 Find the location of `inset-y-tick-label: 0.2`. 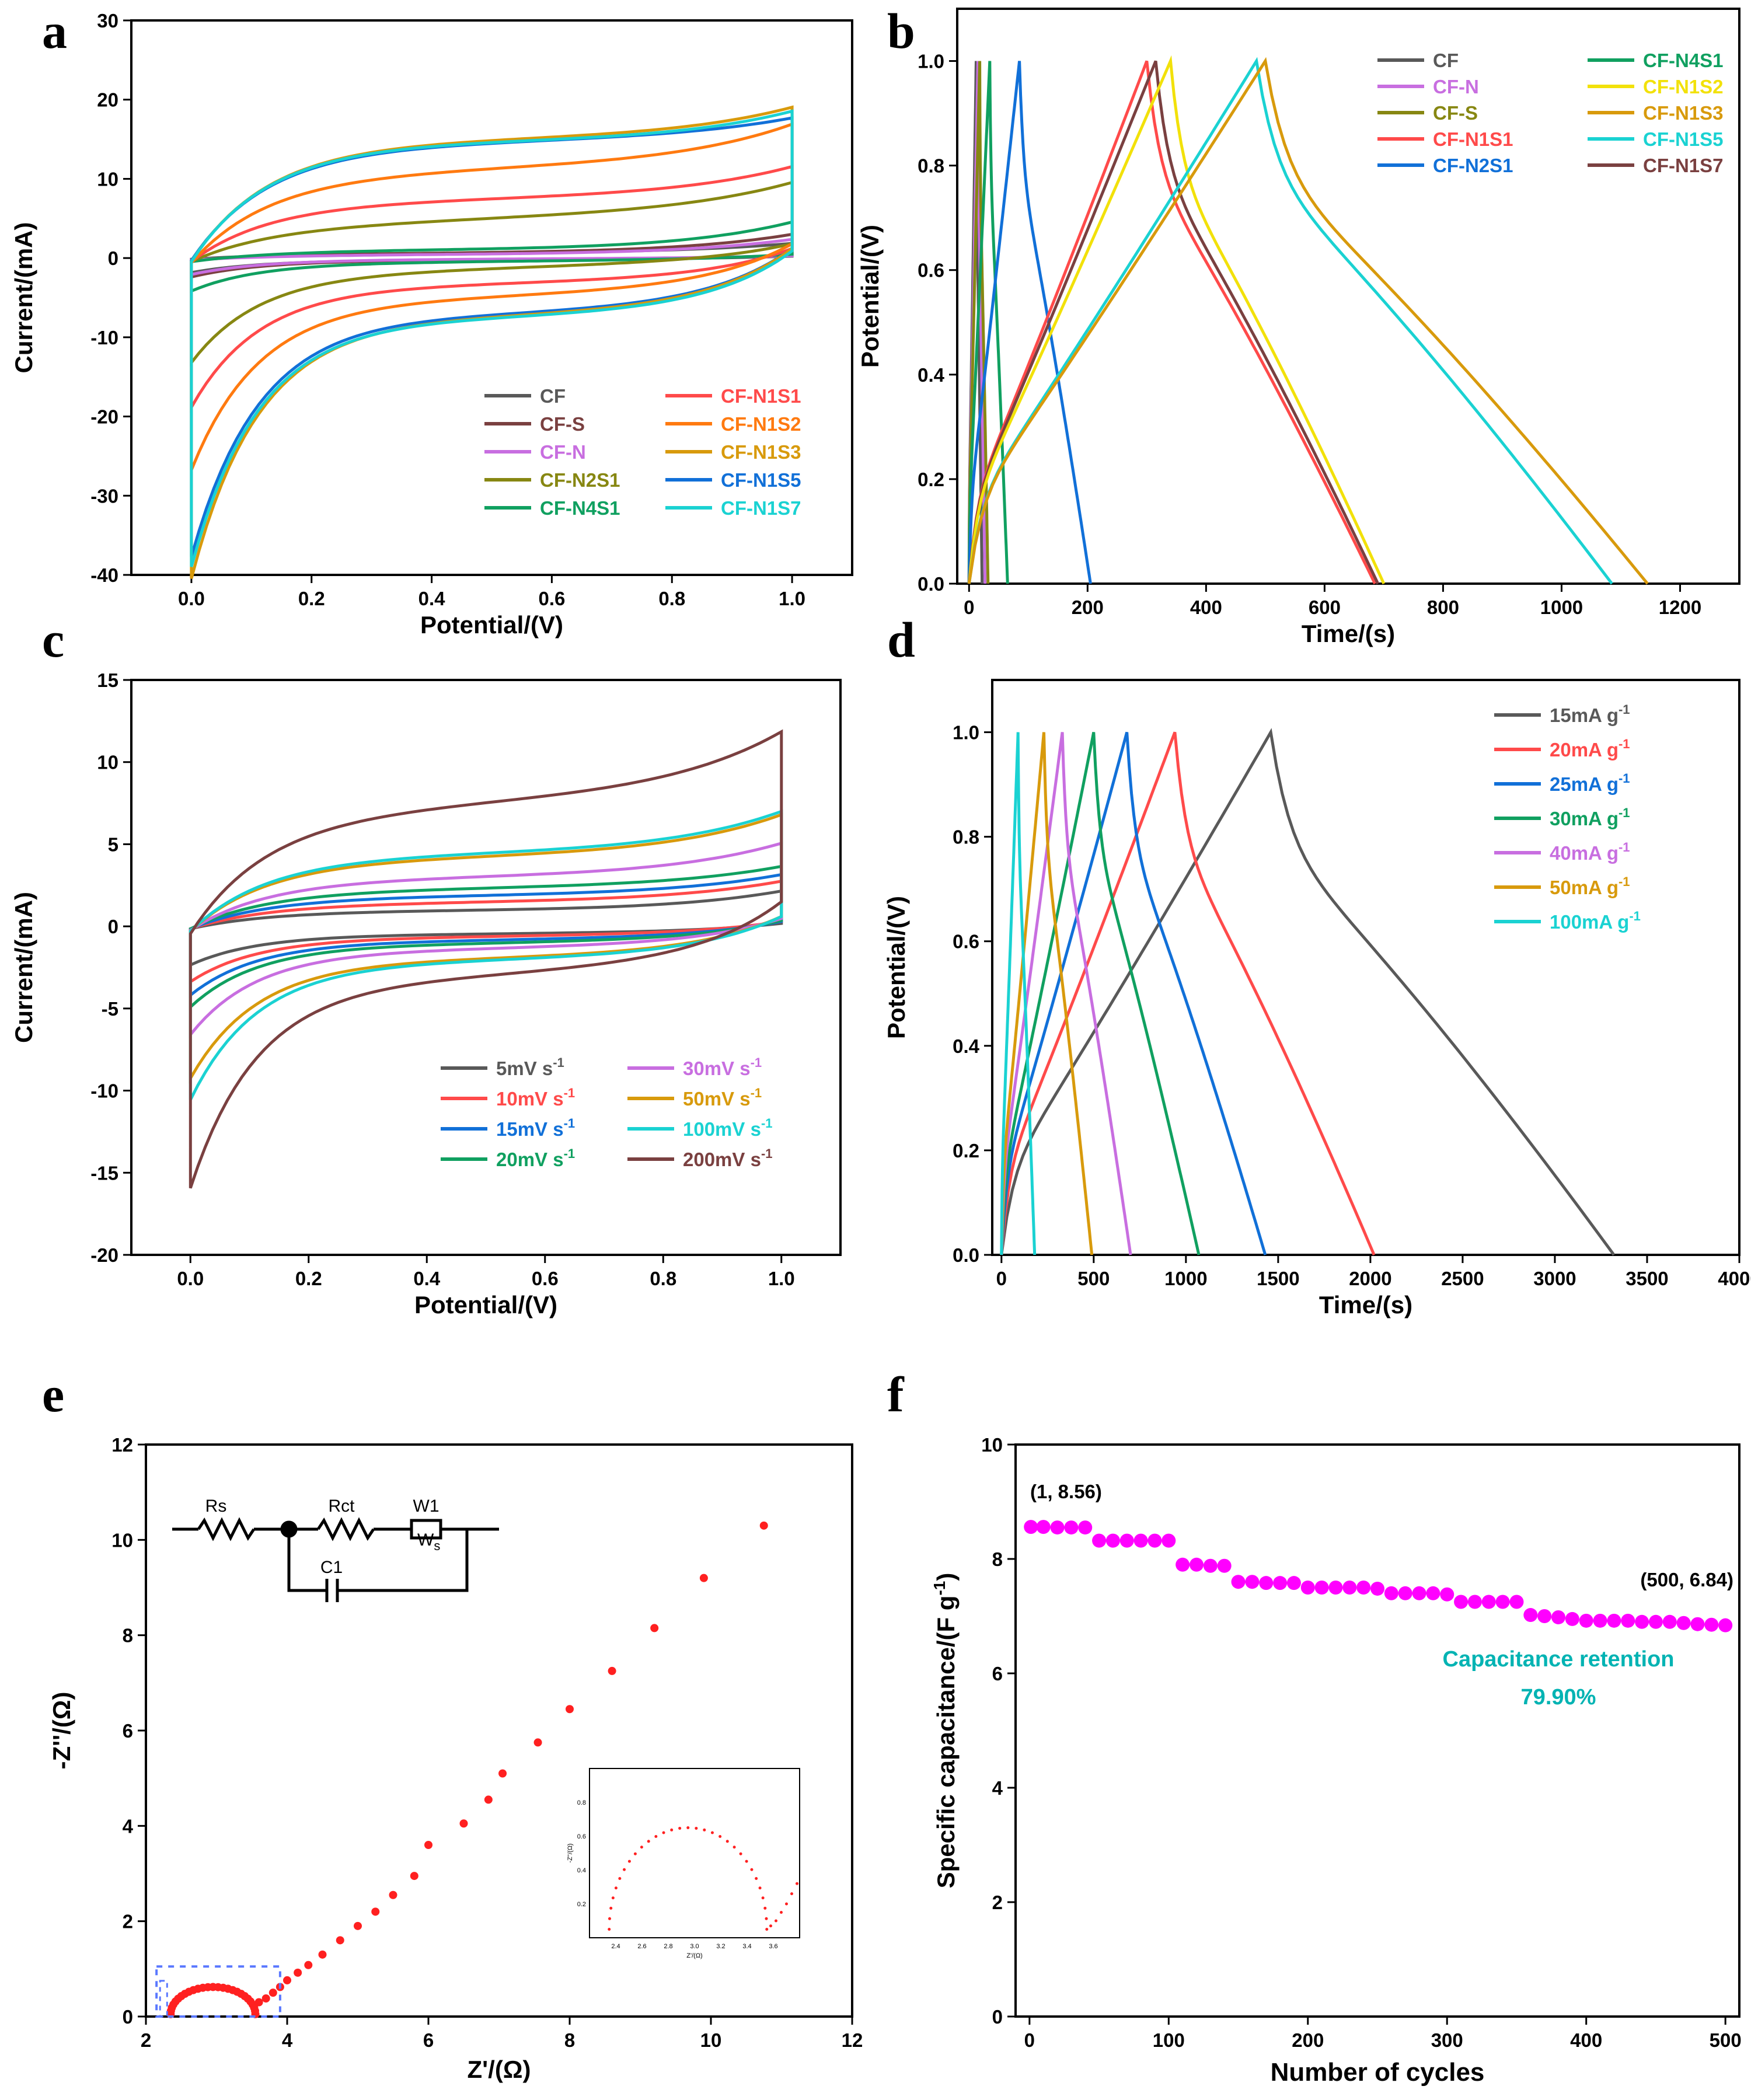

inset-y-tick-label: 0.2 is located at coordinates (581, 1905).